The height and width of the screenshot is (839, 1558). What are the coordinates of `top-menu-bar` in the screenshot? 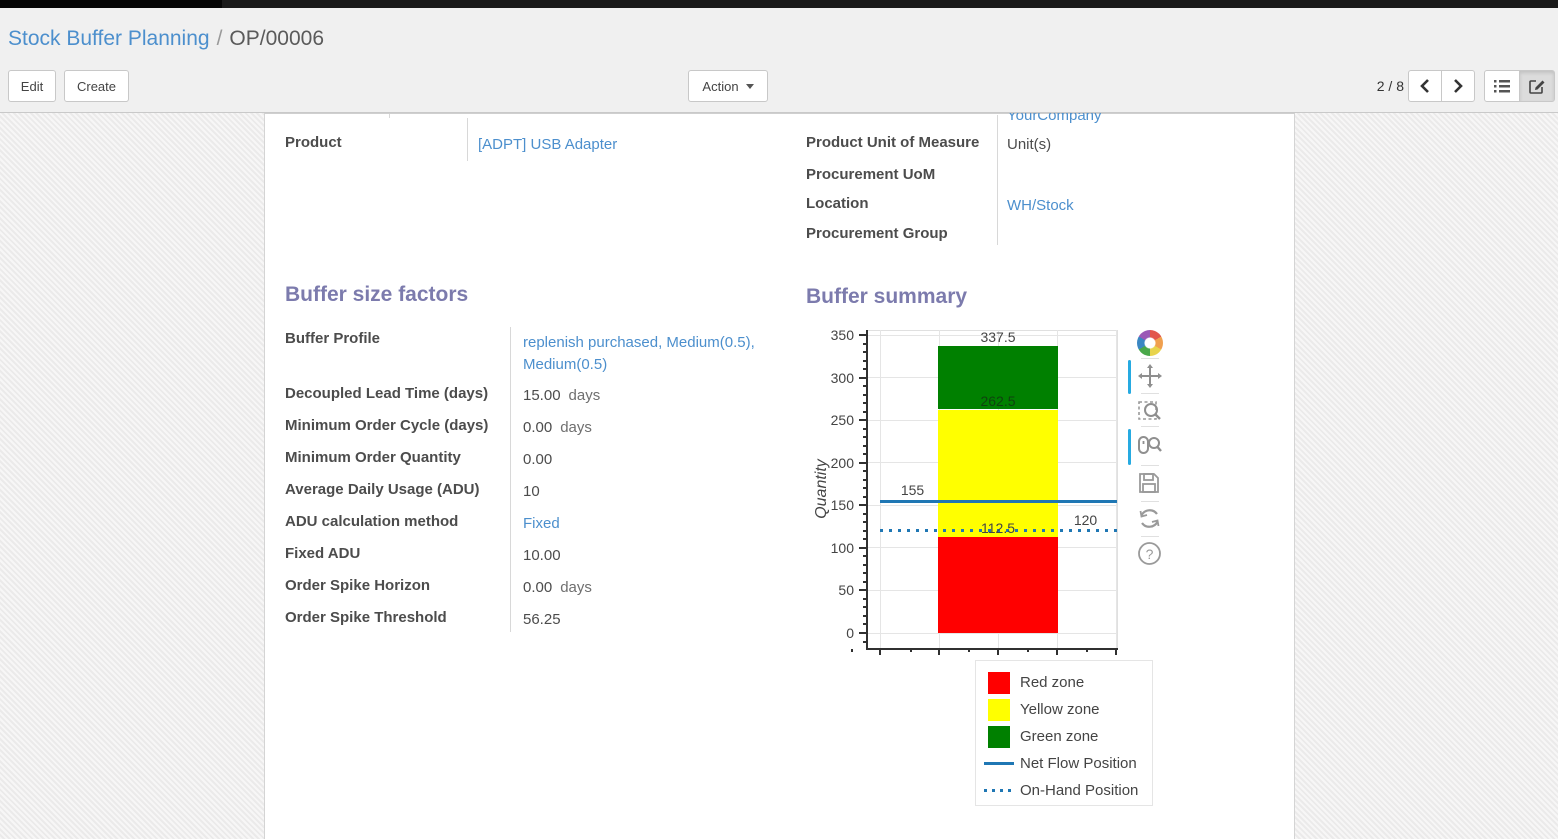 It's located at (779, 4).